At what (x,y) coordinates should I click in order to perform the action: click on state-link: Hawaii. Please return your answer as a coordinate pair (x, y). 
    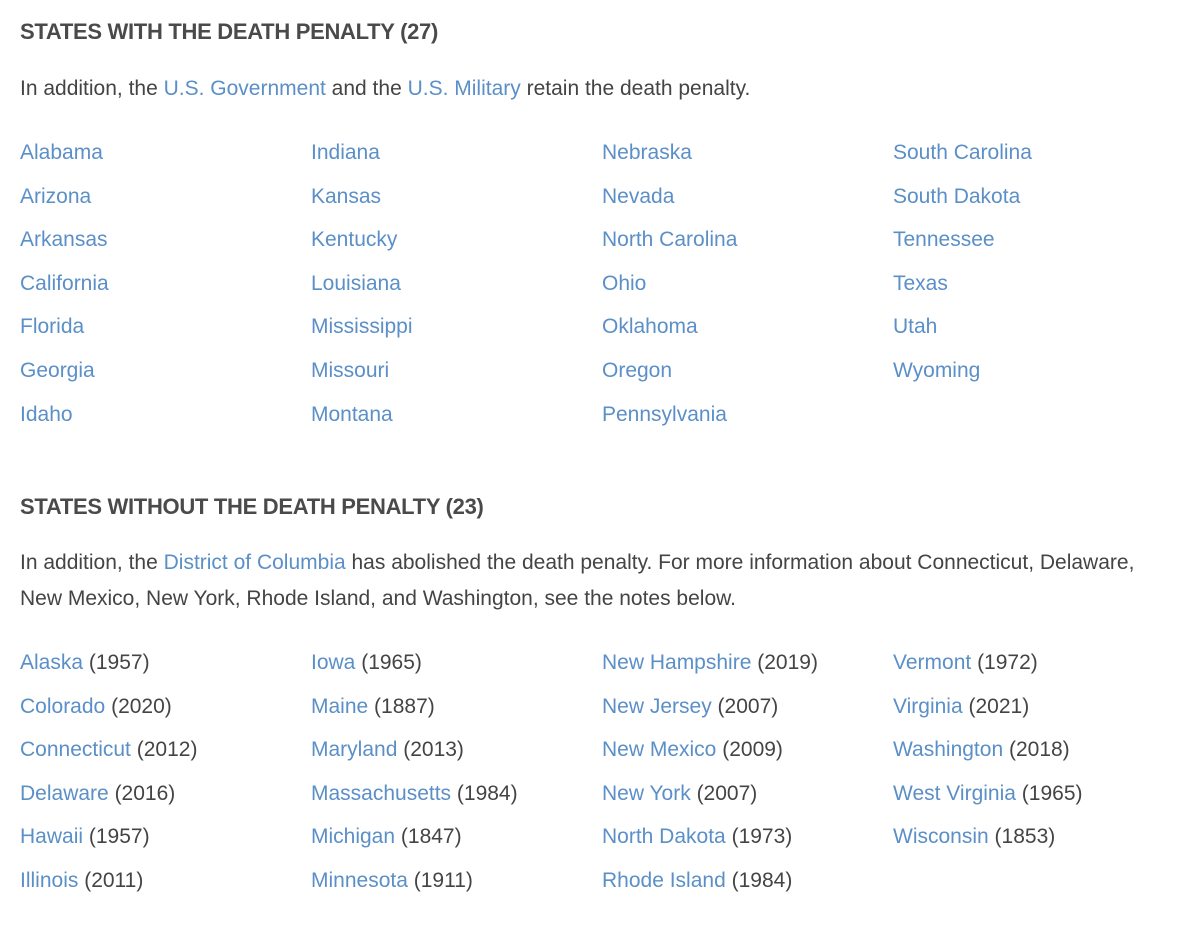
    Looking at the image, I should click on (52, 837).